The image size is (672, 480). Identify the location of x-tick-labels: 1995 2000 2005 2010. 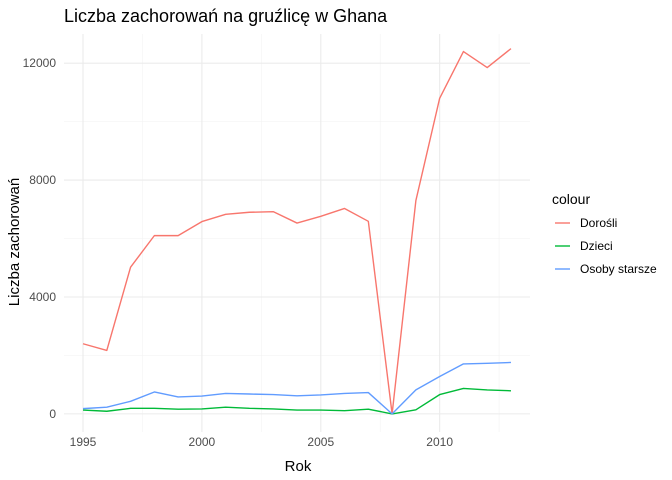
(262, 442).